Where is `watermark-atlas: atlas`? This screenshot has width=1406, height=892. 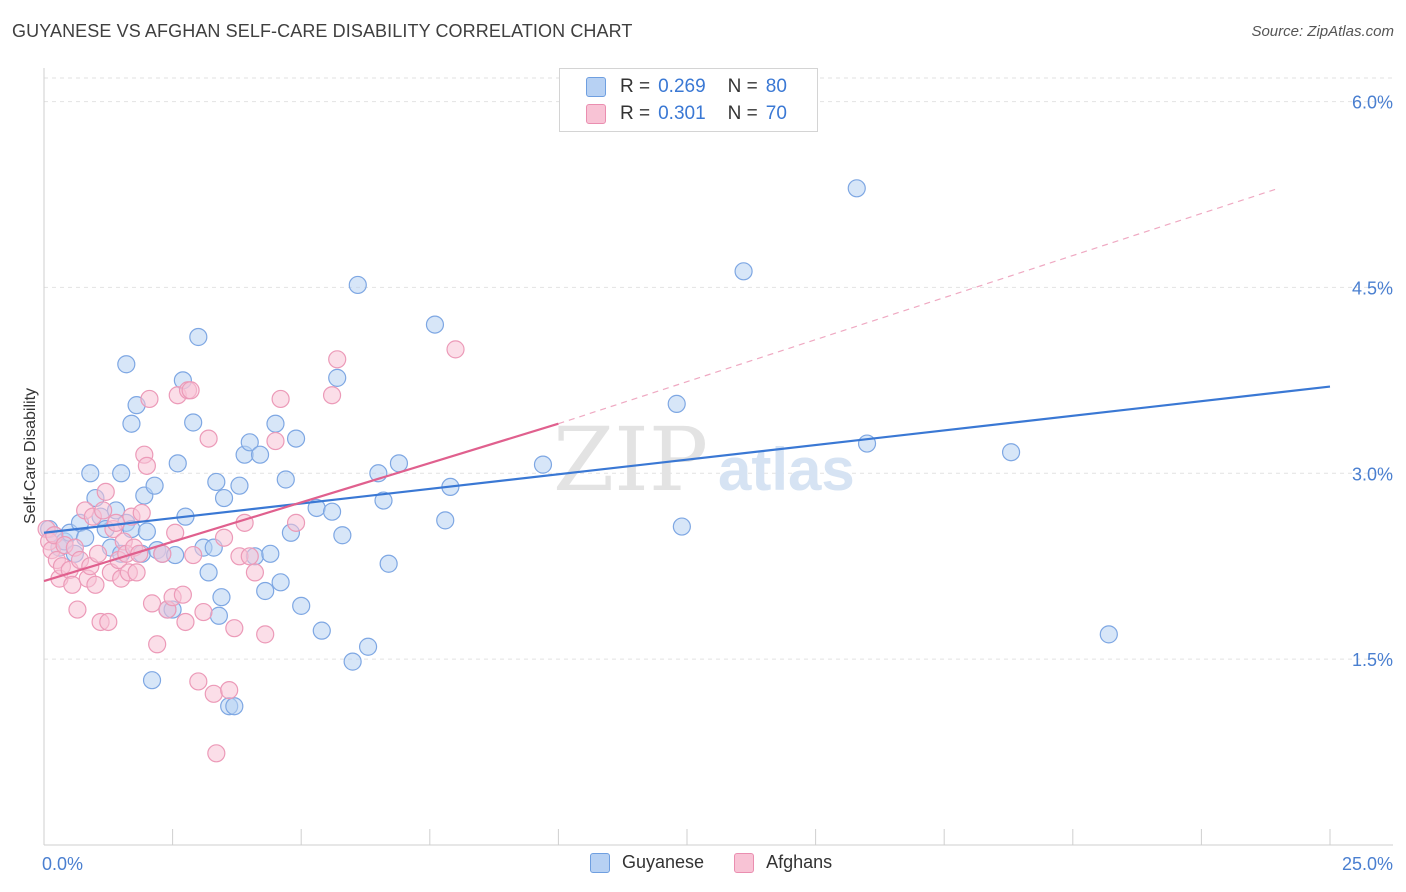
watermark-atlas: atlas is located at coordinates (786, 469).